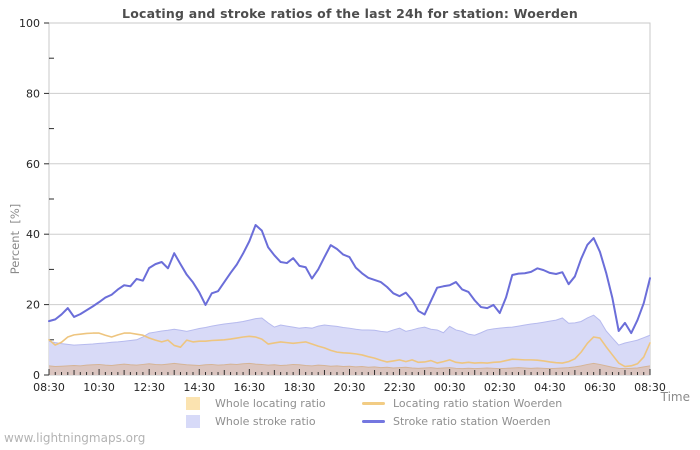 The image size is (700, 450). What do you see at coordinates (265, 421) in the screenshot?
I see `legend-label: Whole stroke ratio` at bounding box center [265, 421].